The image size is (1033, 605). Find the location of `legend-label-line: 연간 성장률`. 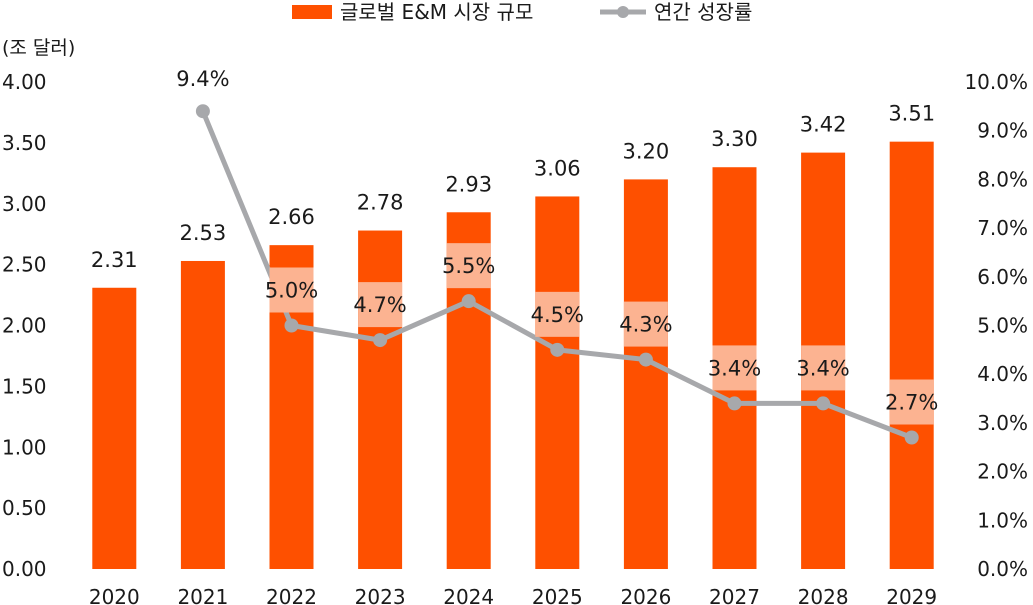

legend-label-line: 연간 성장률 is located at coordinates (703, 12).